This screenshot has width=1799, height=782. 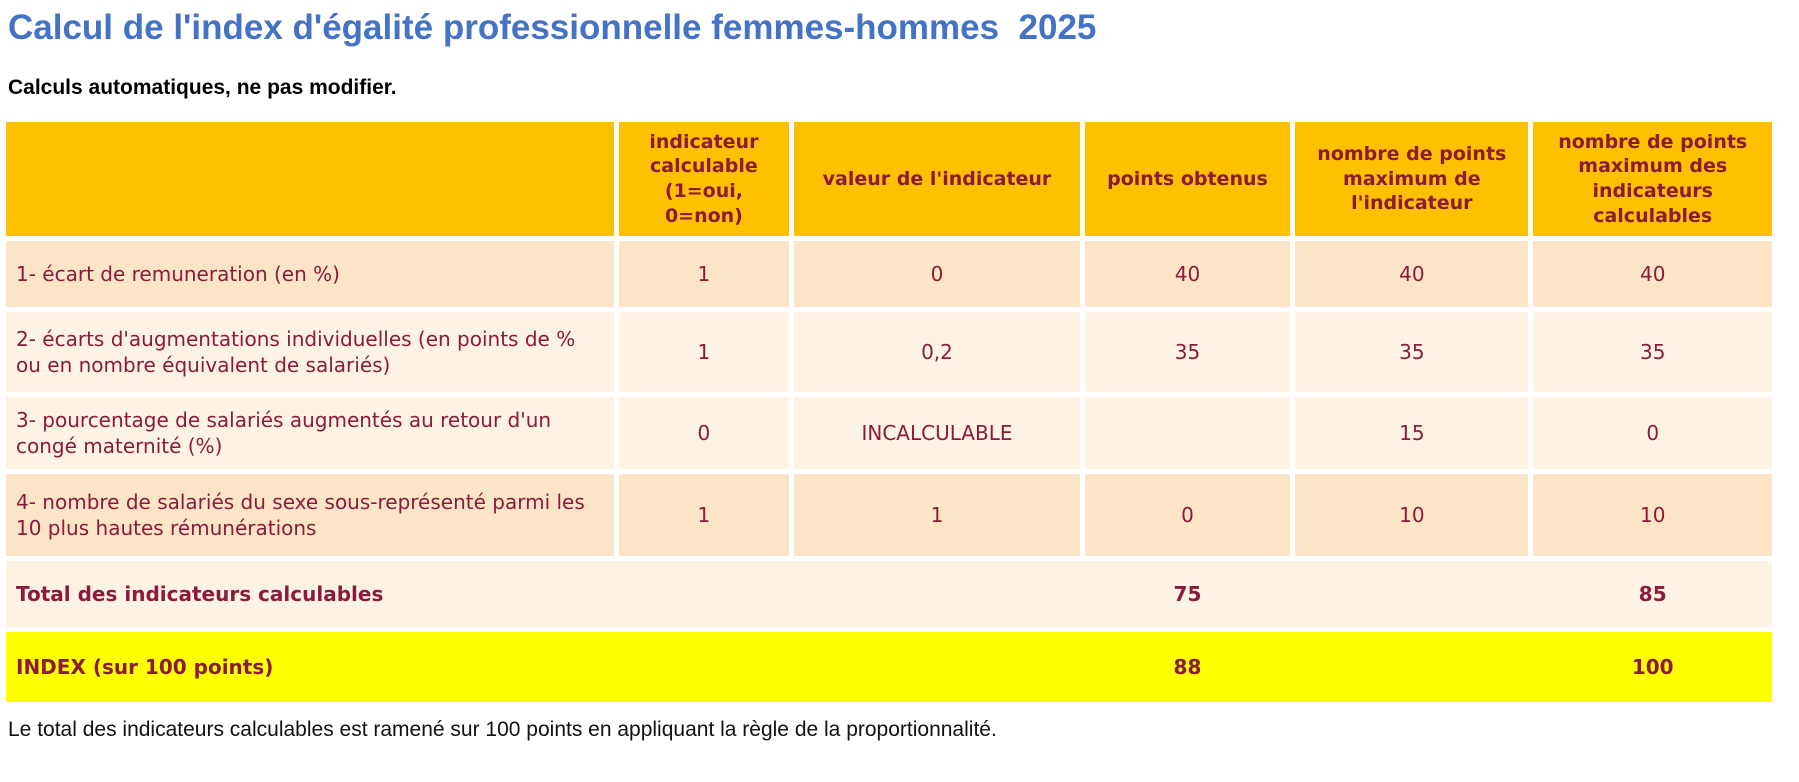 What do you see at coordinates (202, 87) in the screenshot?
I see `page-subtitle: Calculs automatiques, ne pas modifier.` at bounding box center [202, 87].